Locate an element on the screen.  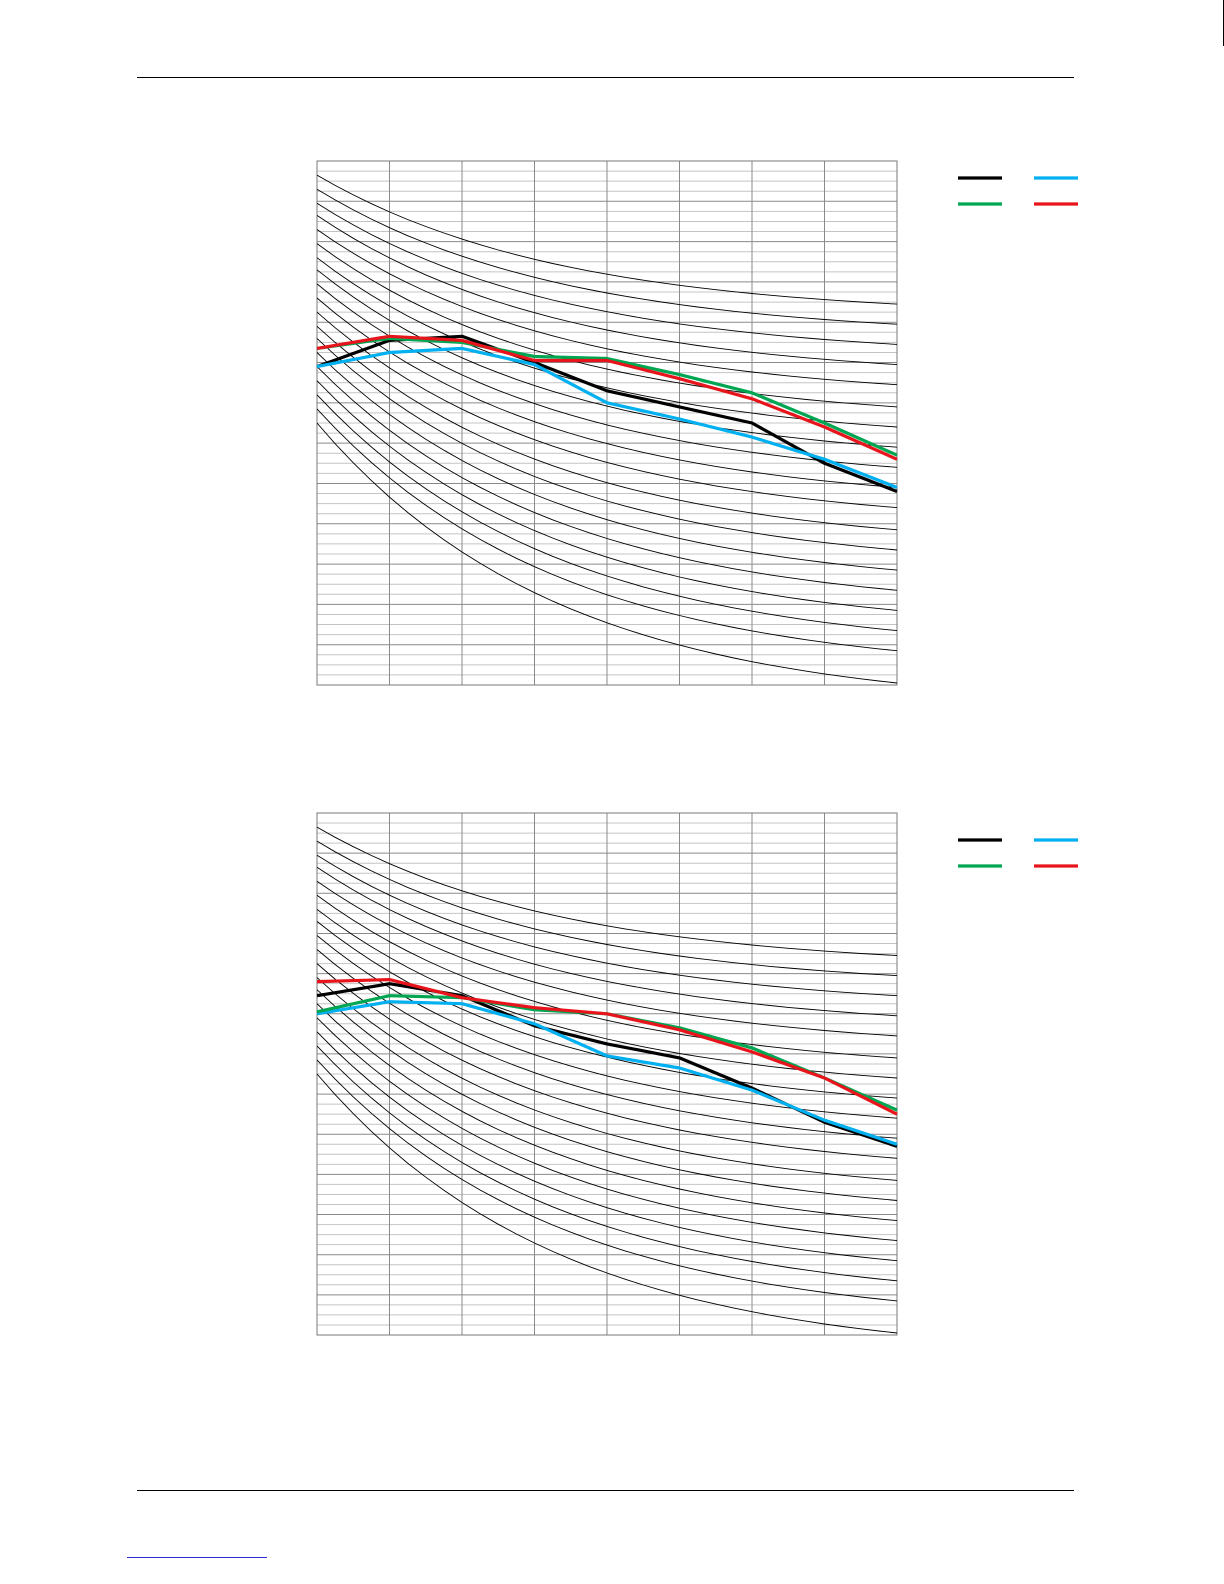
footer-link-underline is located at coordinates (197, 1557).